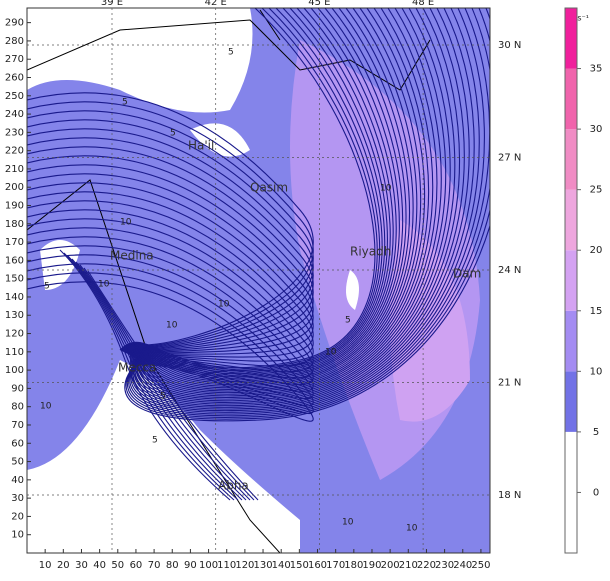  I want to click on y-tick-label: 10, so click(17, 535).